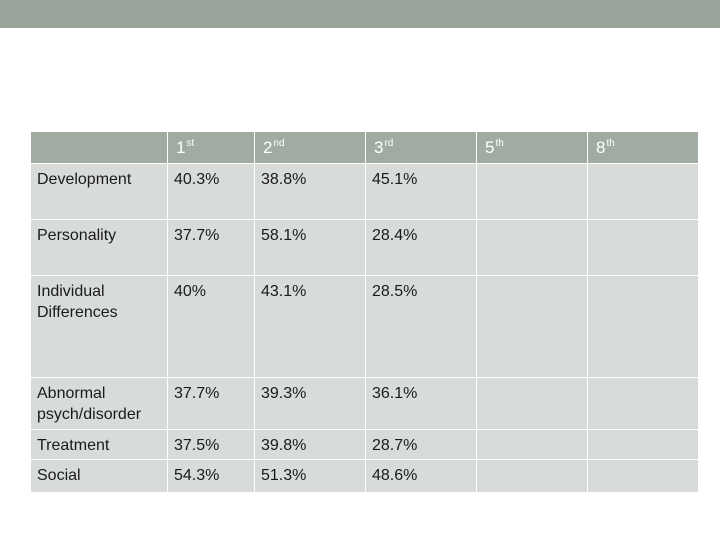 The width and height of the screenshot is (720, 540). What do you see at coordinates (601, 147) in the screenshot?
I see `header-8th-number: 8` at bounding box center [601, 147].